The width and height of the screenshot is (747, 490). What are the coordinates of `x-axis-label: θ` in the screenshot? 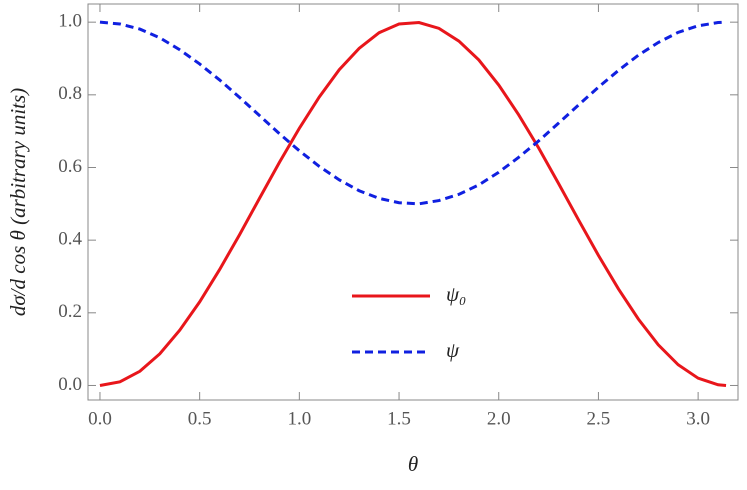 It's located at (413, 464).